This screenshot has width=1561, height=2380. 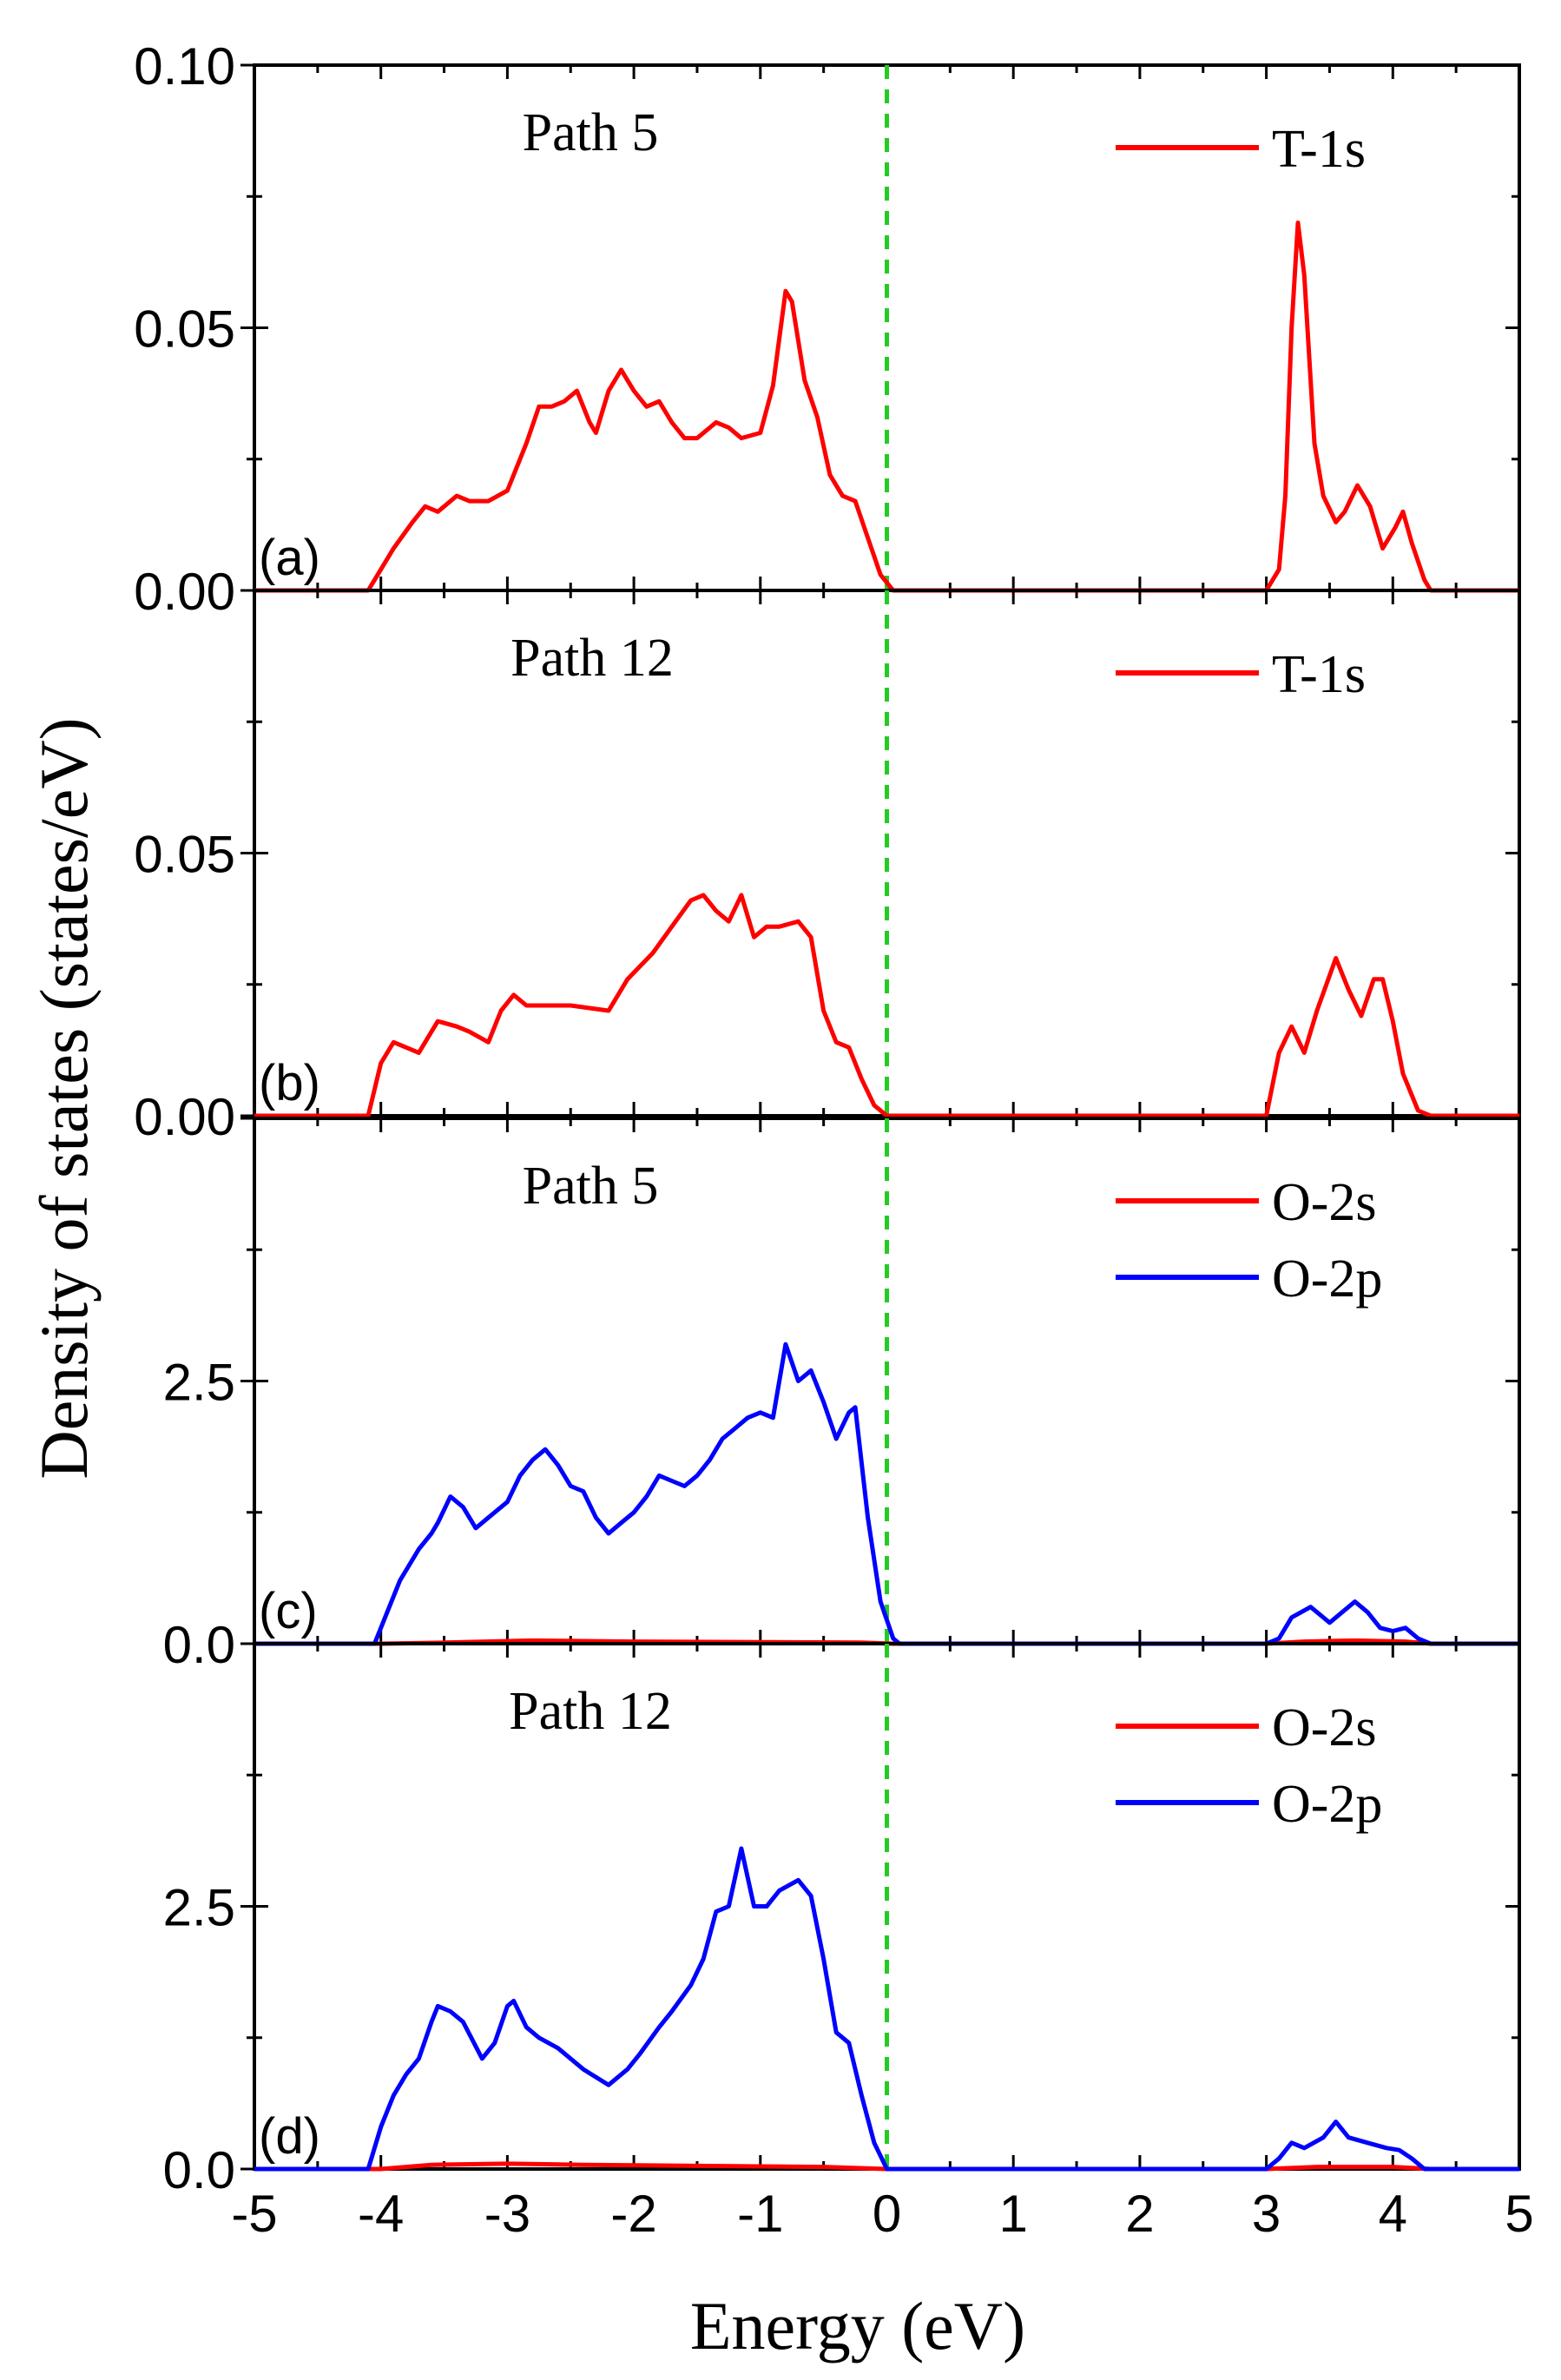 I want to click on x-tick-label: -5, so click(x=254, y=2214).